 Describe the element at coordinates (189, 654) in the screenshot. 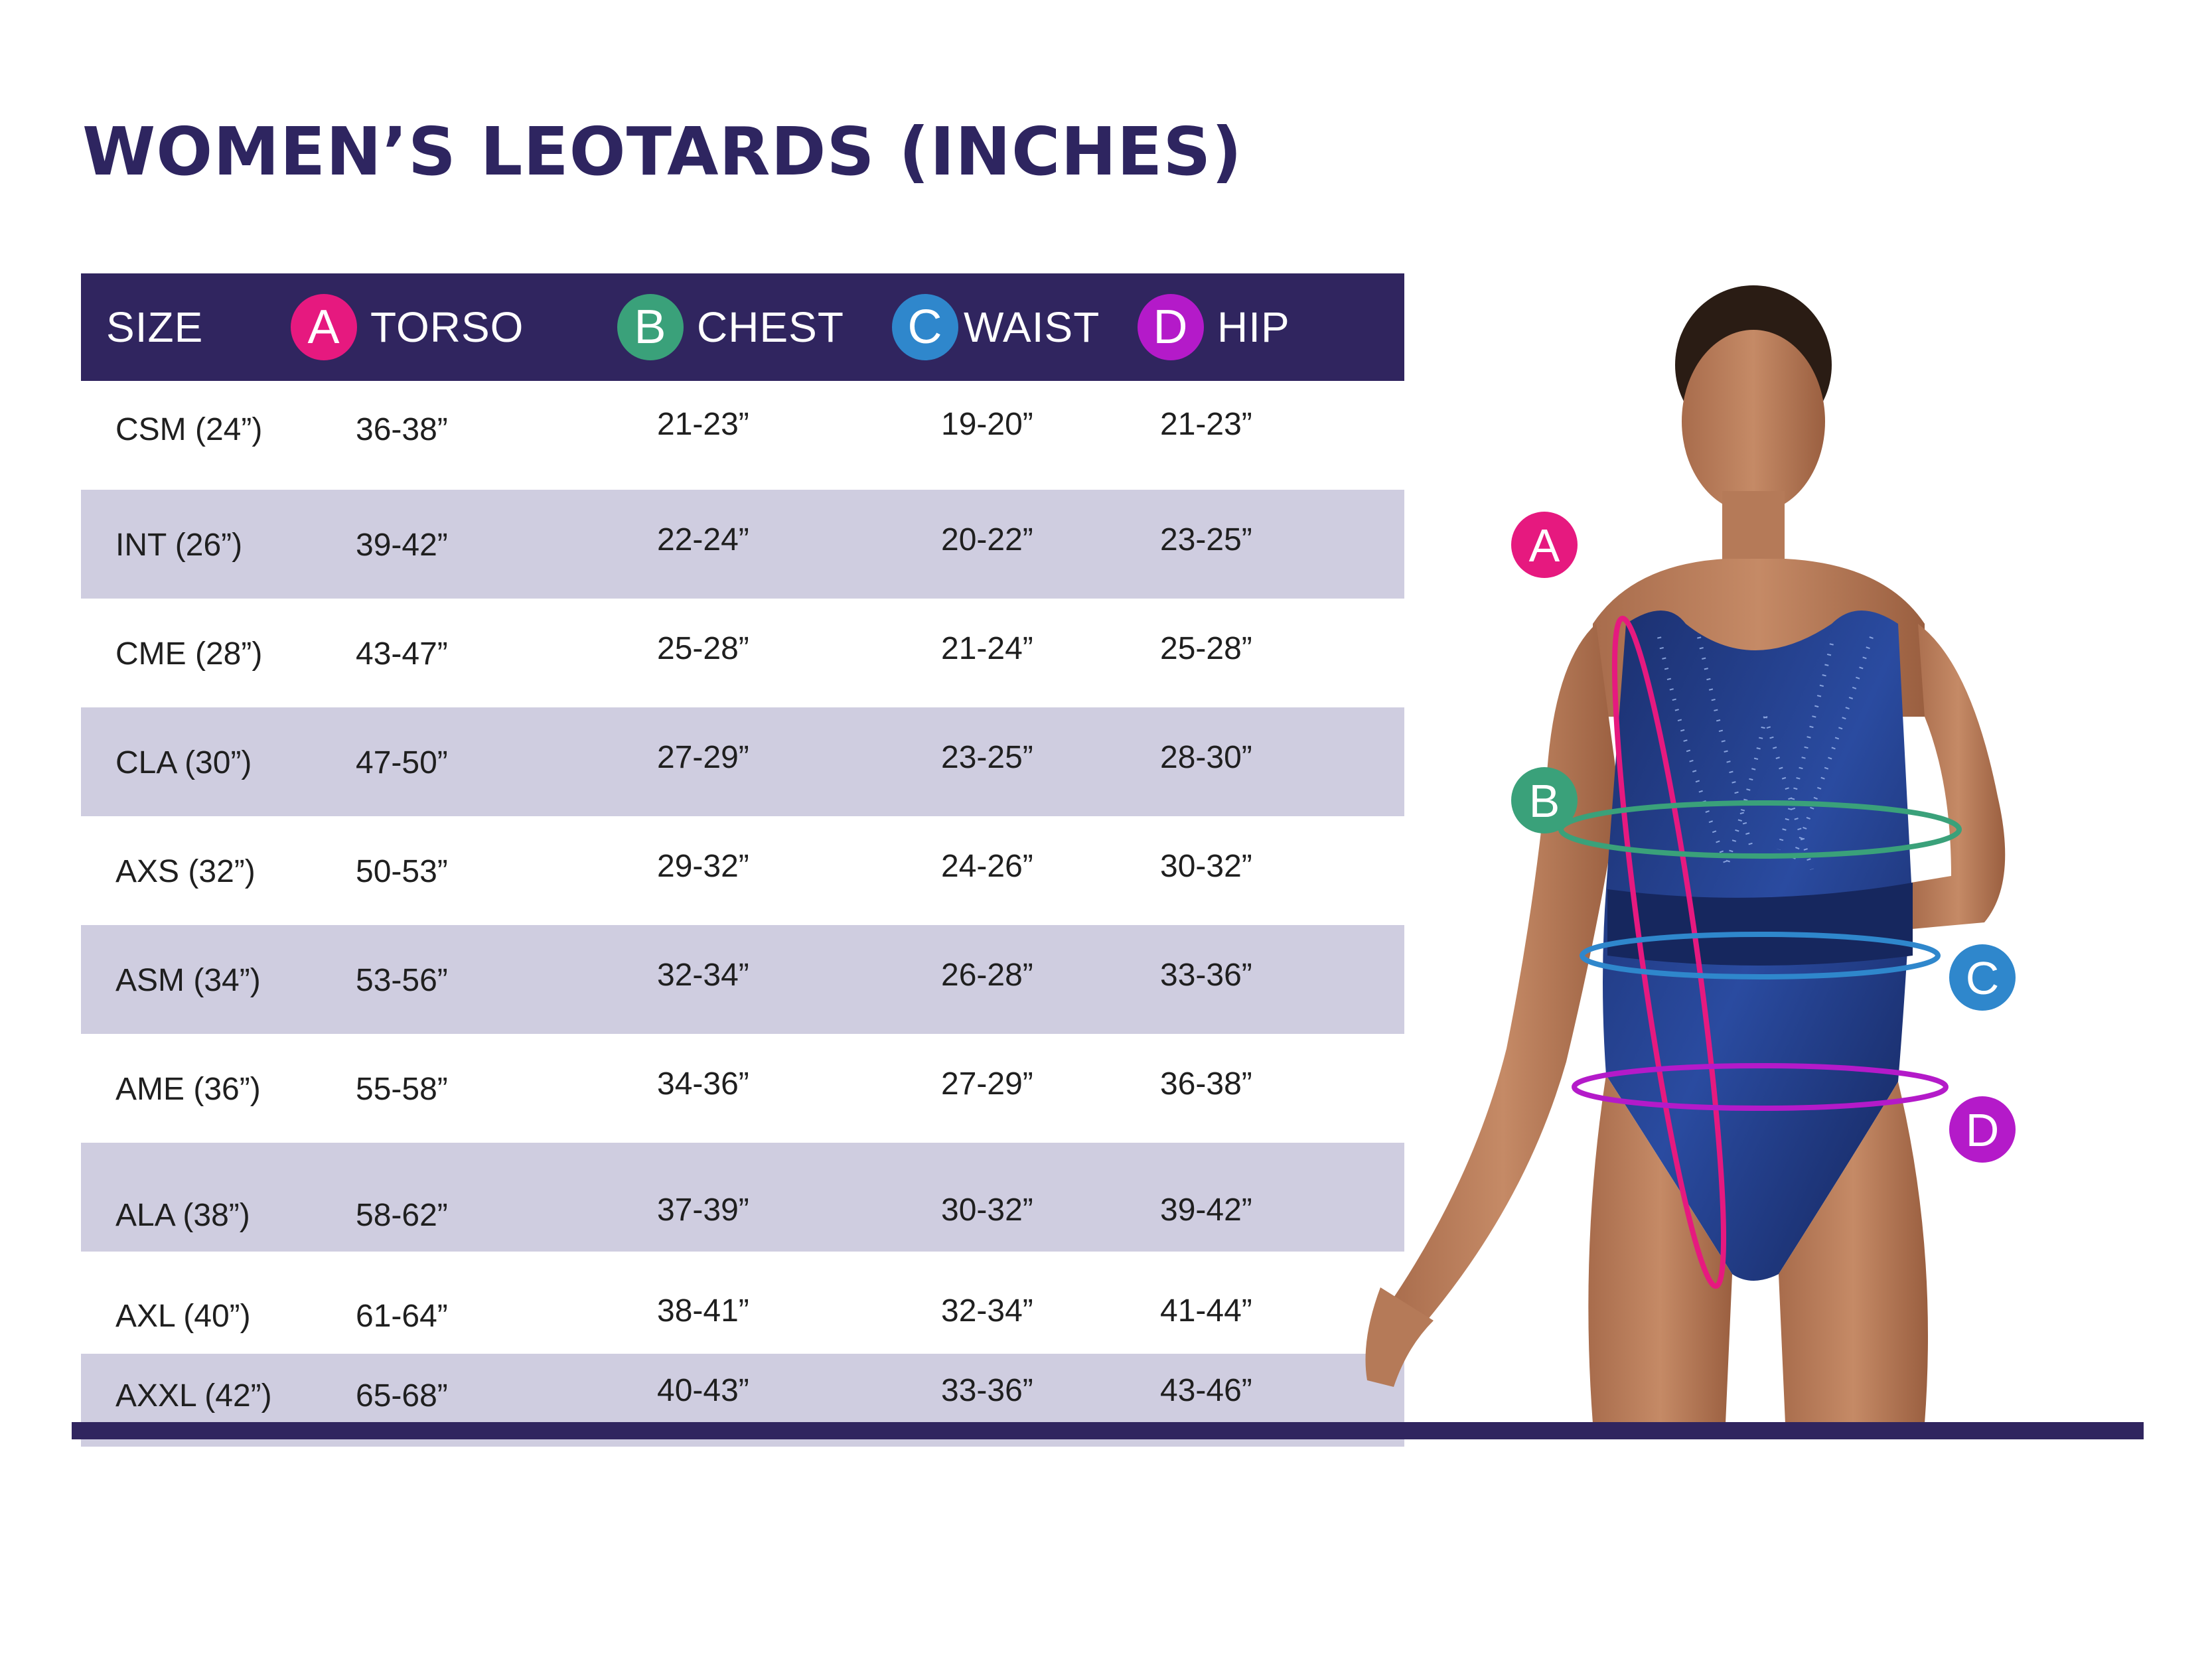

I see `cell-size: CME (28”)` at that location.